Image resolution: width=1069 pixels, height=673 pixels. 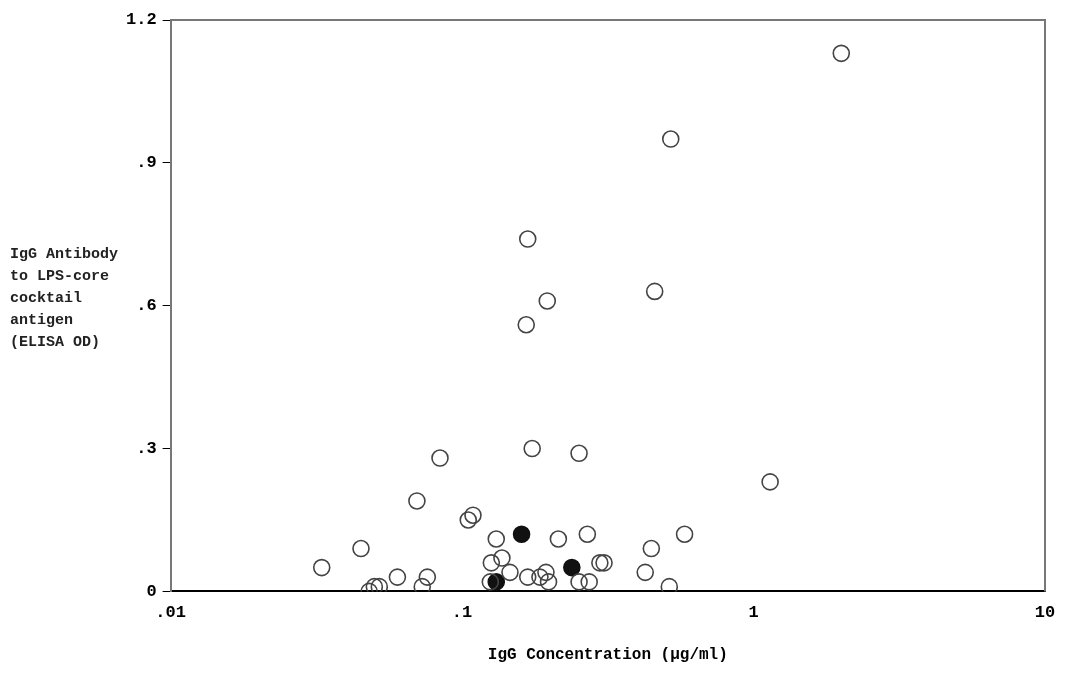 What do you see at coordinates (141, 20) in the screenshot?
I see `y-tick-label: 1.2` at bounding box center [141, 20].